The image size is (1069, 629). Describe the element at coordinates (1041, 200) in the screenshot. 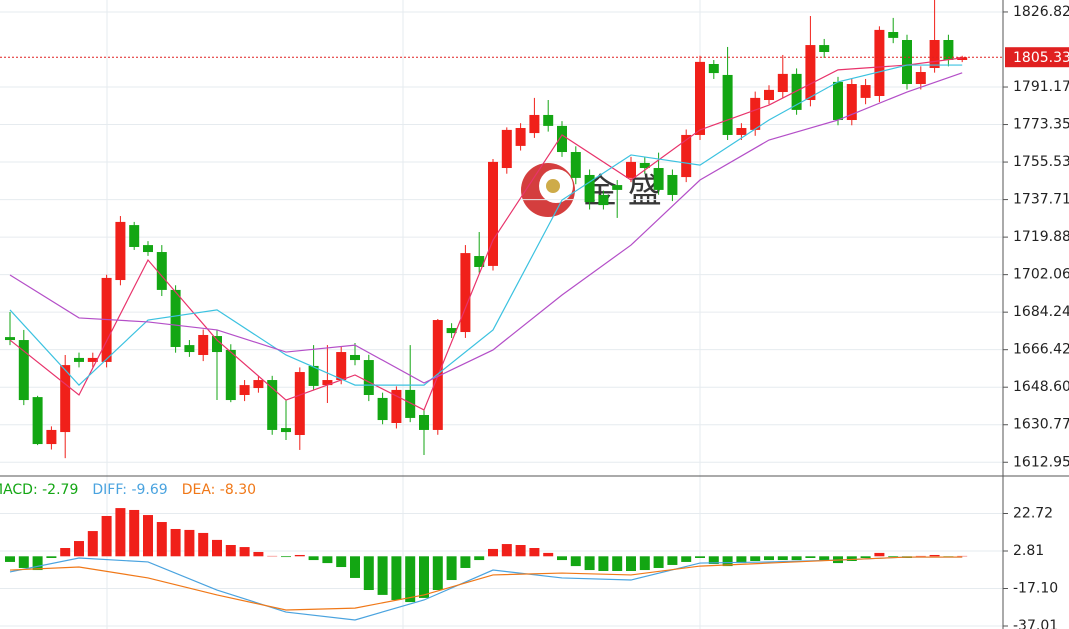

I see `y-tick-label: 1737.71` at that location.